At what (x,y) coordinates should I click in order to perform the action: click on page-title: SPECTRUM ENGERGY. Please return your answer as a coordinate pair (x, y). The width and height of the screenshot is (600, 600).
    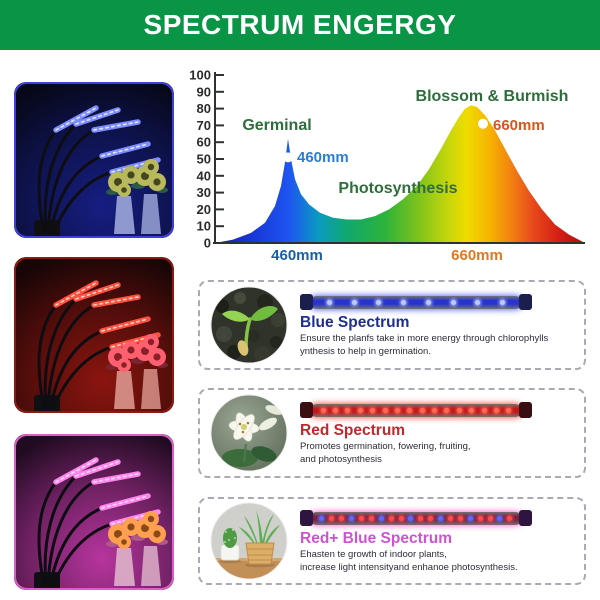
    Looking at the image, I should click on (300, 24).